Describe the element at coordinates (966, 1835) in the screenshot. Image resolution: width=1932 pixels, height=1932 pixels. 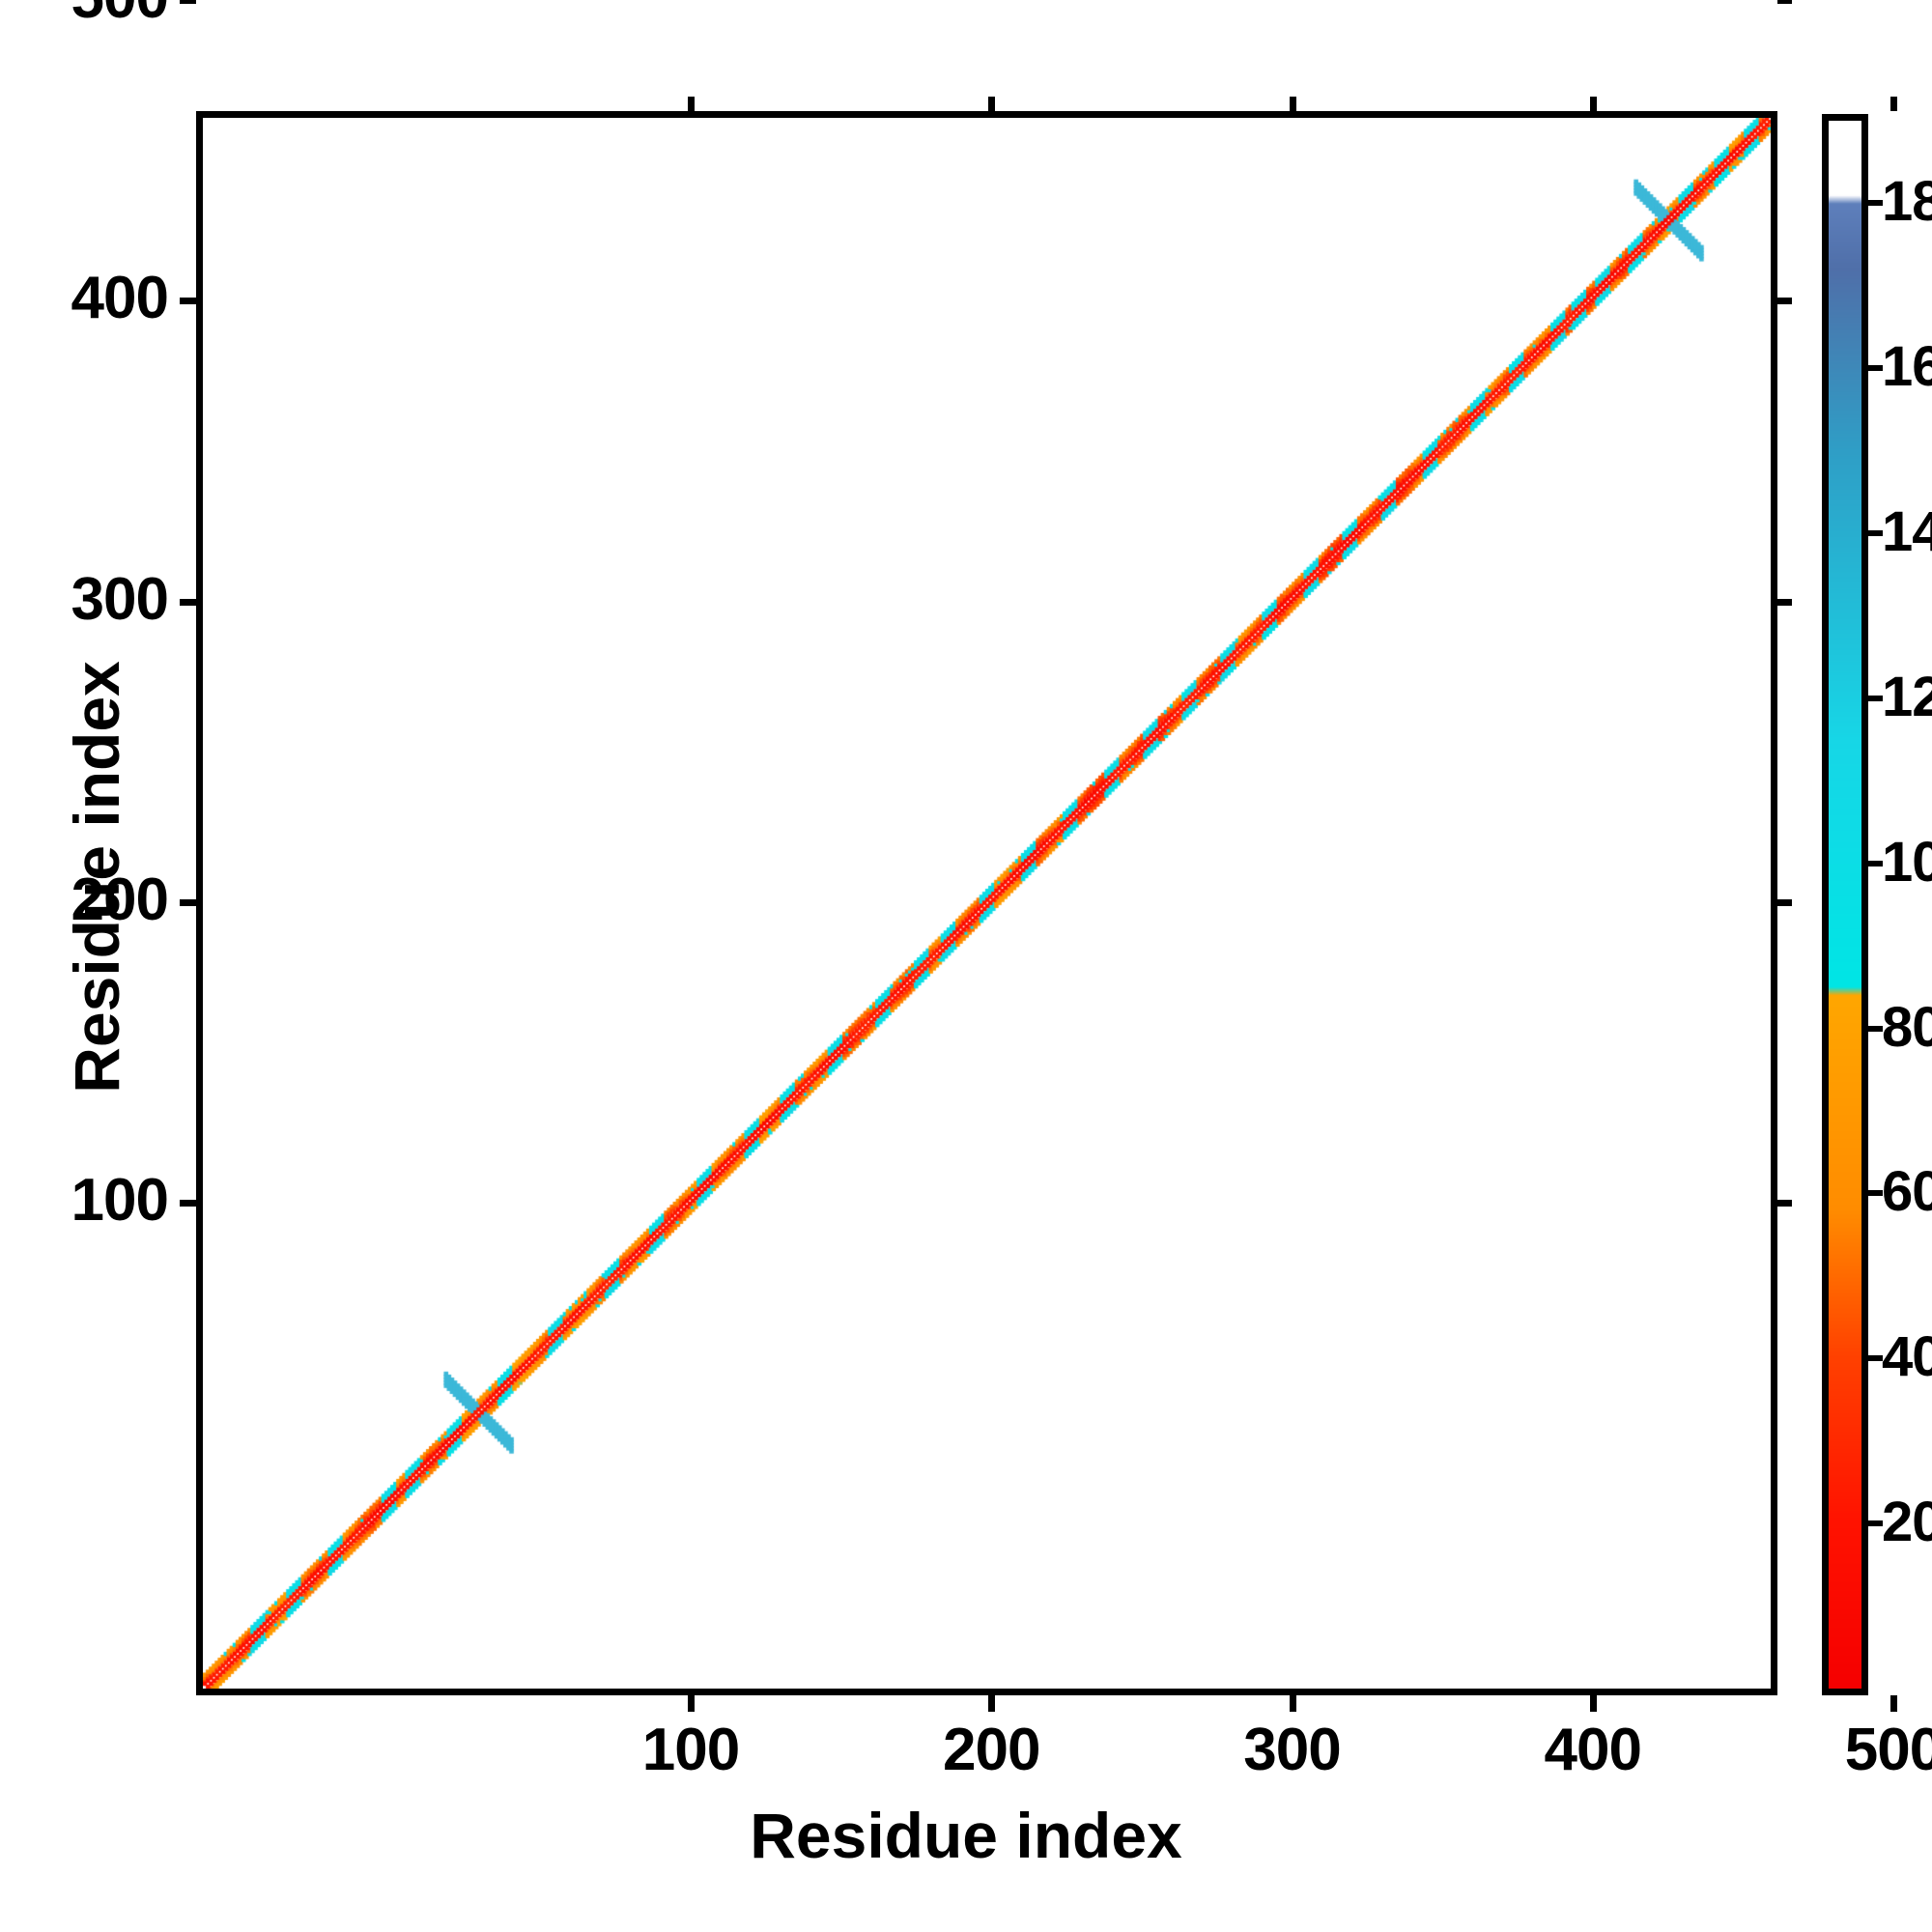
I see `x-axis-title: Residue index` at that location.